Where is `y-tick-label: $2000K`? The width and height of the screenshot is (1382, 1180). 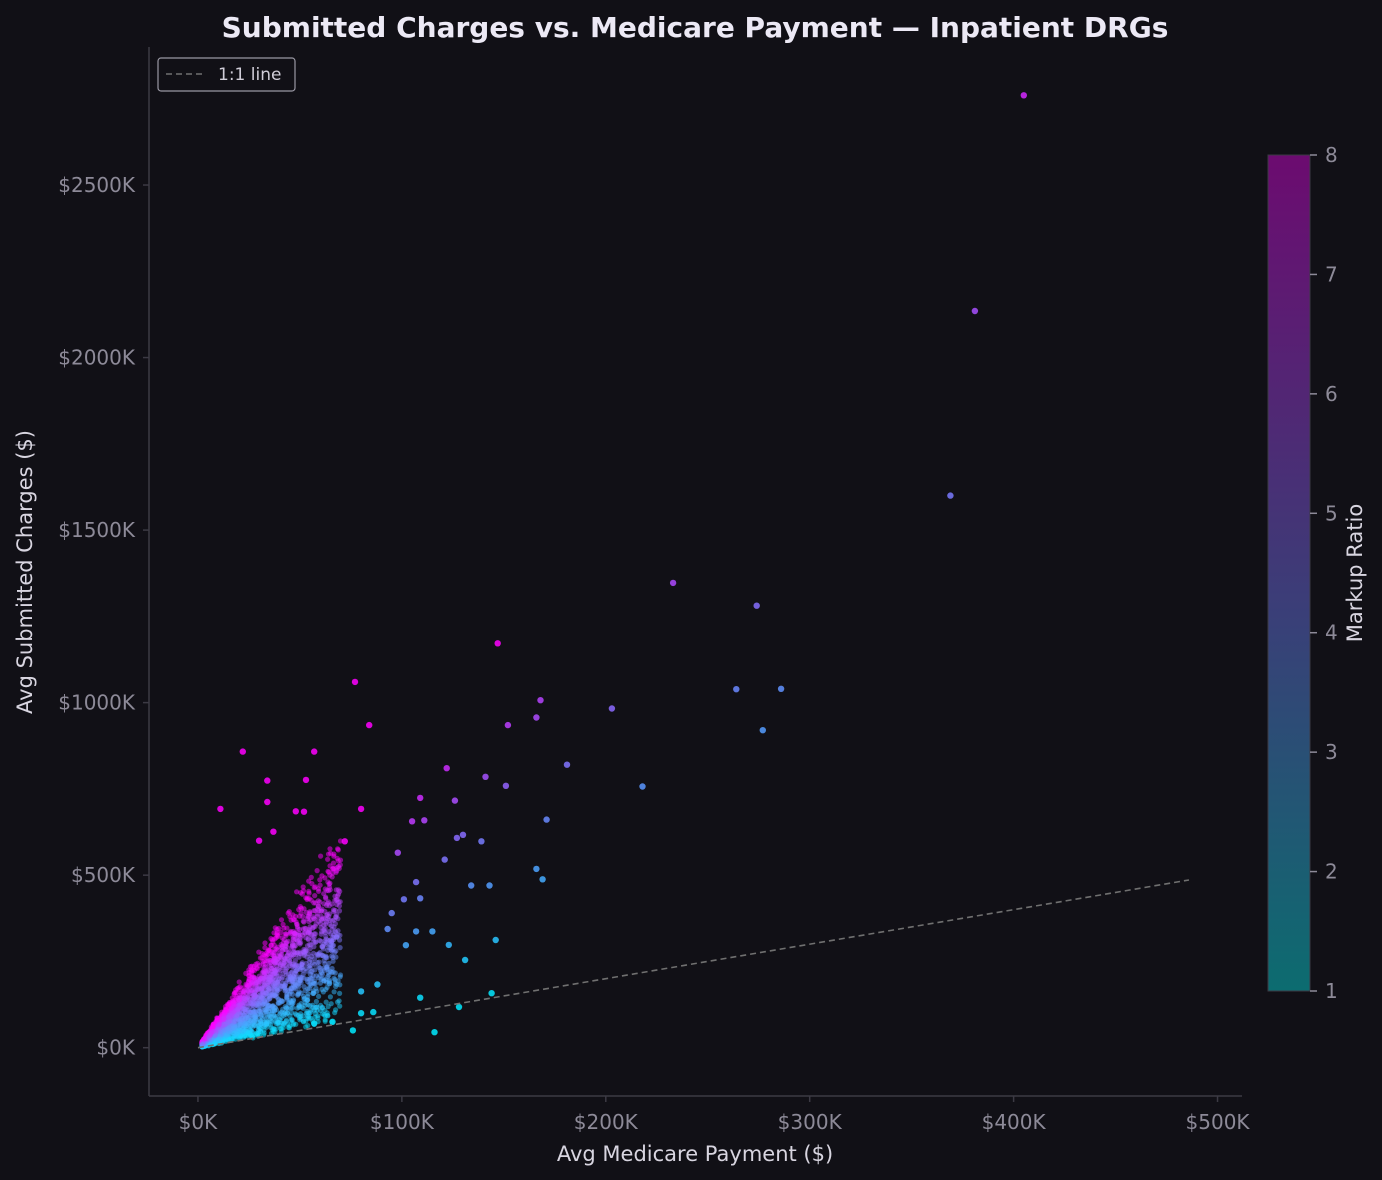 y-tick-label: $2000K is located at coordinates (97, 358).